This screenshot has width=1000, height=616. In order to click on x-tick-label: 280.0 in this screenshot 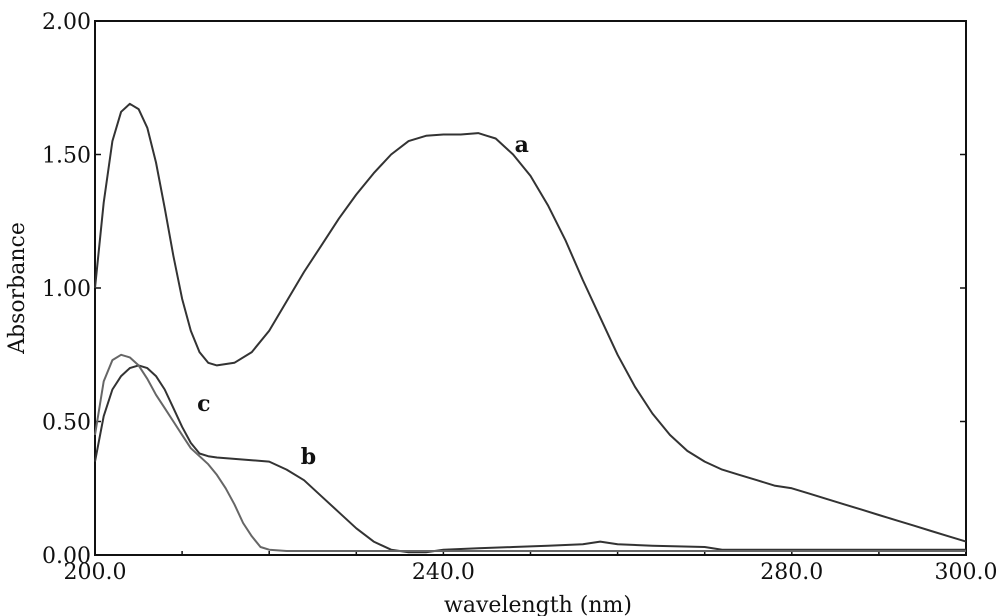, I will do `click(791, 572)`.